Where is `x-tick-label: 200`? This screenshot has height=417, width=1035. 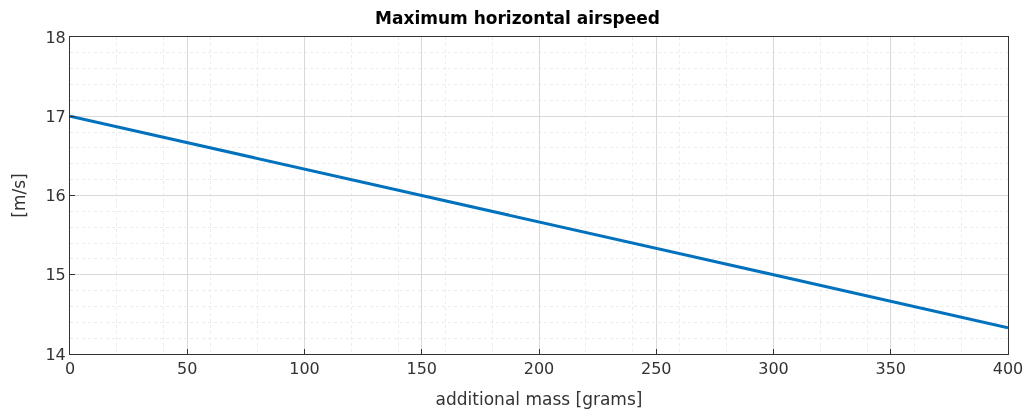
x-tick-label: 200 is located at coordinates (539, 369).